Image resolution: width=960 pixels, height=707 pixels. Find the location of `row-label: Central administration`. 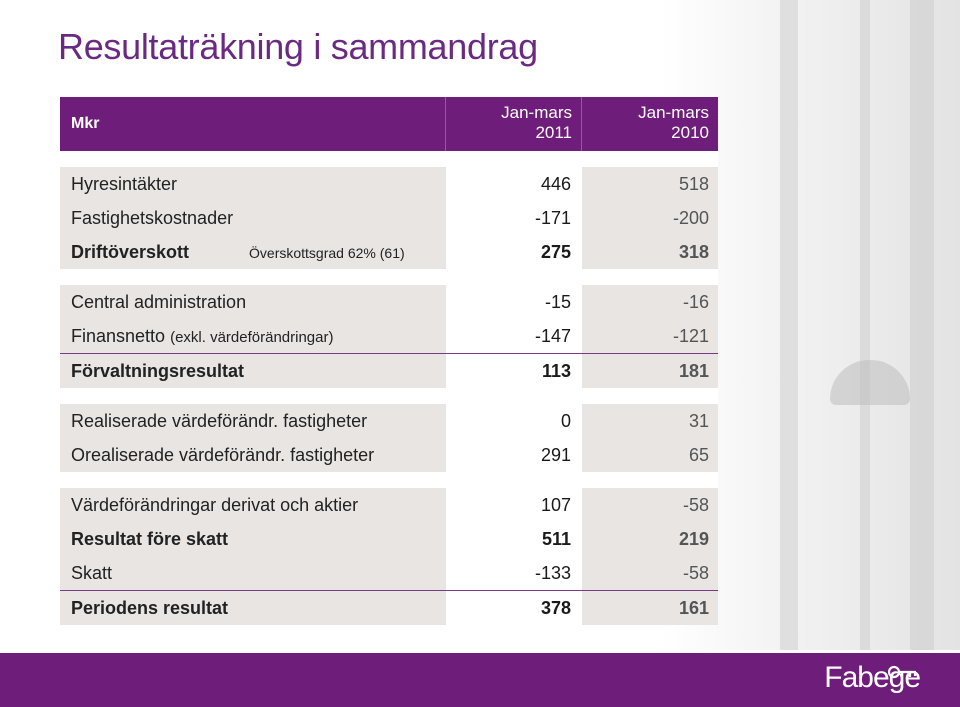

row-label: Central administration is located at coordinates (159, 301).